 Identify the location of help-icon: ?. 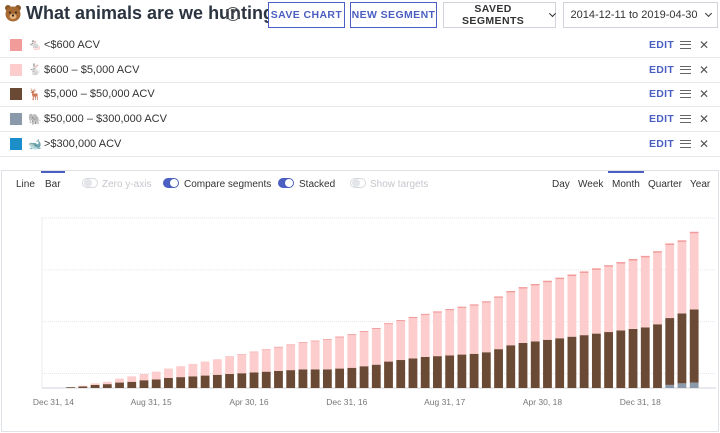
(233, 14).